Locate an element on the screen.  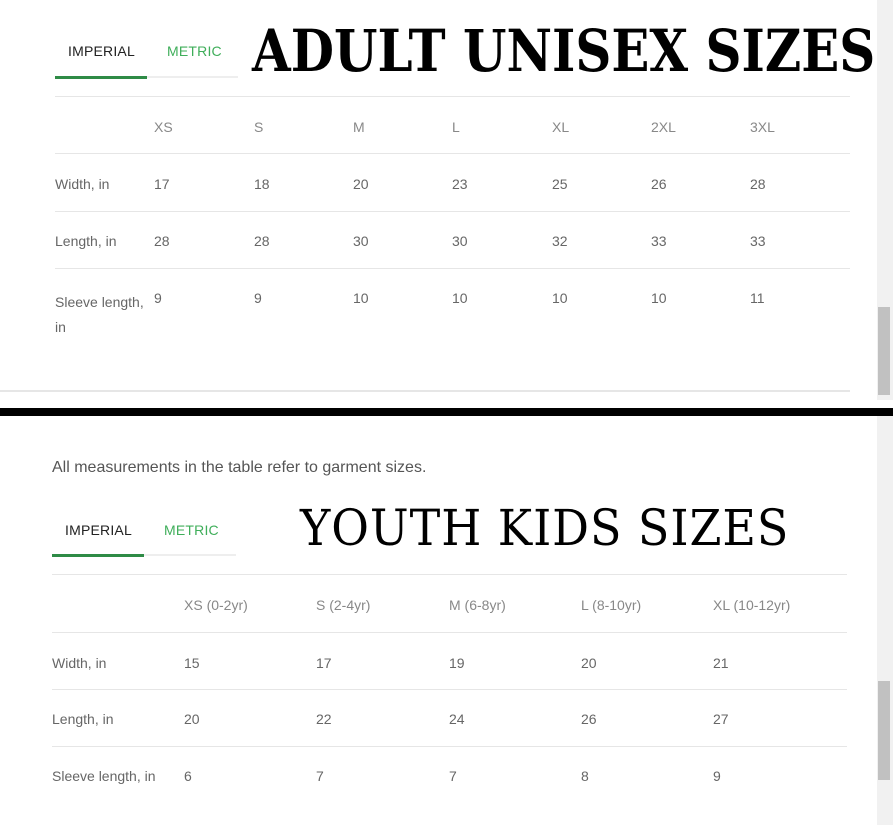
column-header: 2XL is located at coordinates (663, 127).